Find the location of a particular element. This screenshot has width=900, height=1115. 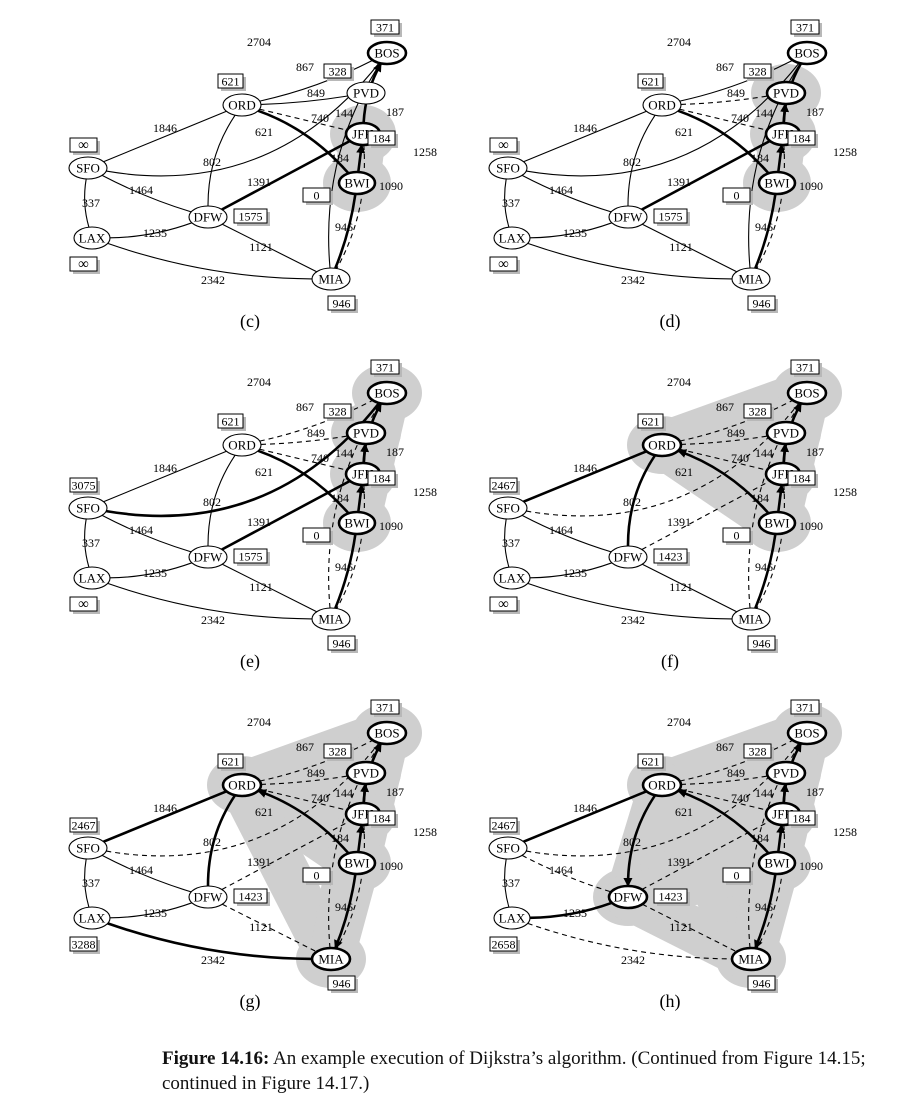

distance-box-bwi is located at coordinates (316, 875).